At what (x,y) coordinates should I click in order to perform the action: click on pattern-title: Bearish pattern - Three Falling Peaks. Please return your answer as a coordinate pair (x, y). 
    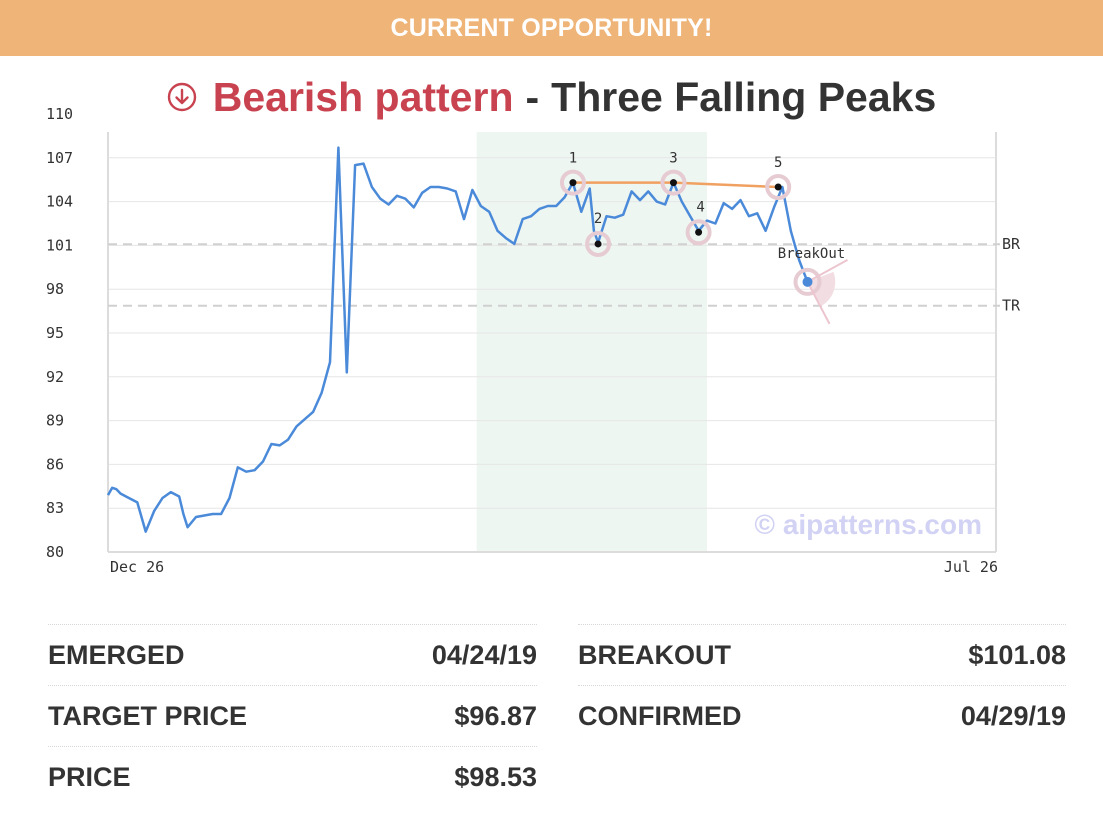
    Looking at the image, I should click on (551, 97).